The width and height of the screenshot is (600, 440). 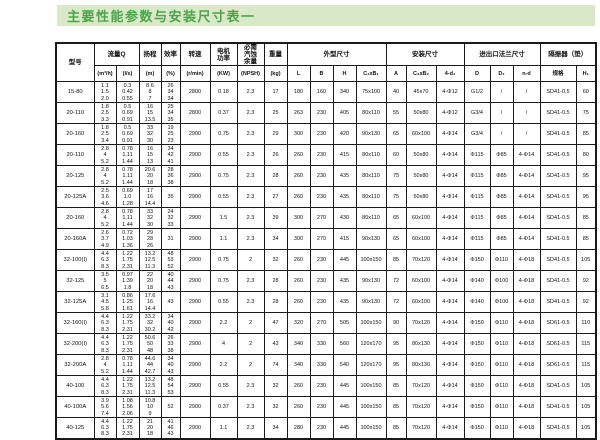 What do you see at coordinates (558, 344) in the screenshot?
I see `cell-spec: SD61-0.5` at bounding box center [558, 344].